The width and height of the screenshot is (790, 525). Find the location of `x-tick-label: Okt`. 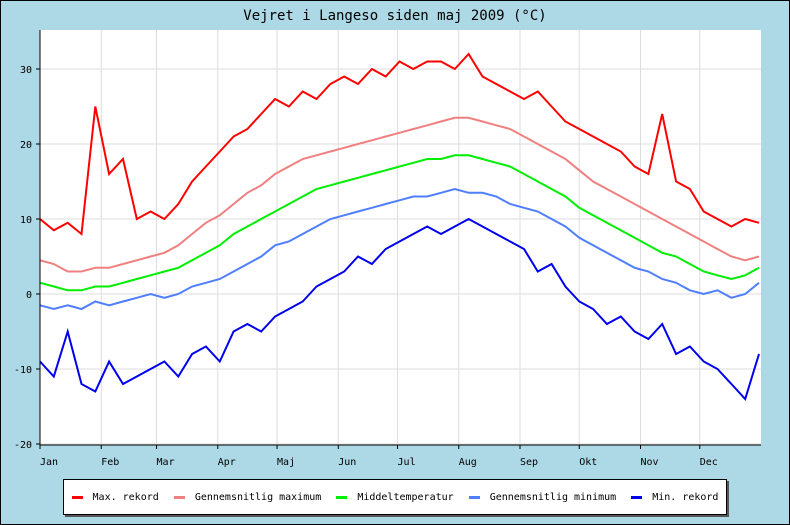

x-tick-label: Okt is located at coordinates (588, 462).